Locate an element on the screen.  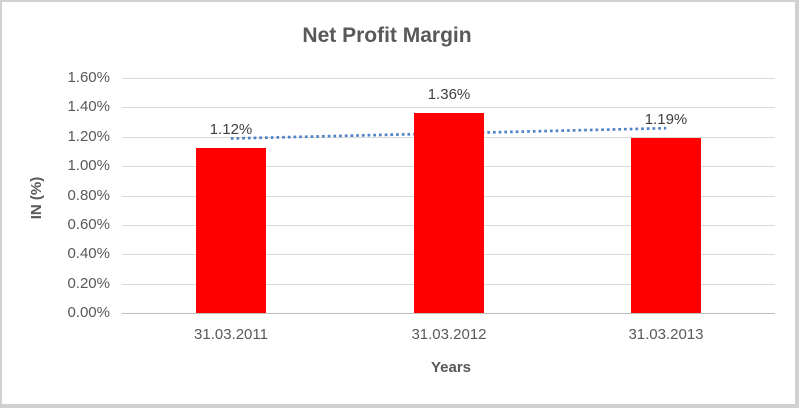
x-tick-label: 31.03.2011 is located at coordinates (231, 334).